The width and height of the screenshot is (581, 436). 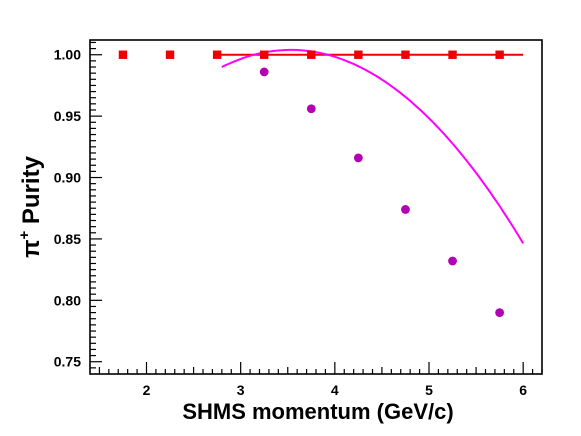 I want to click on y-axis-title-suffix: Purity, so click(x=31, y=192).